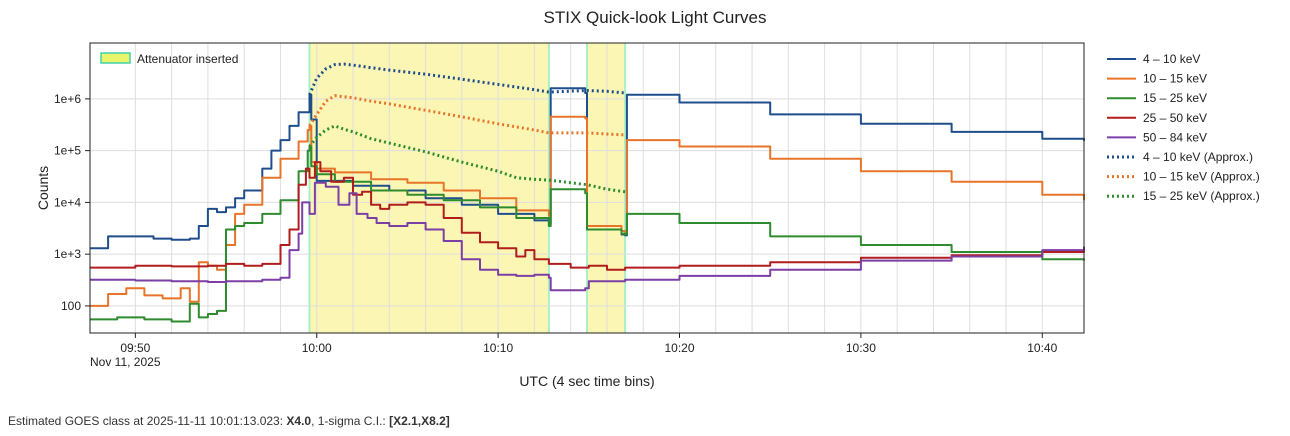 This screenshot has height=436, width=1290. Describe the element at coordinates (135, 348) in the screenshot. I see `x-tick-label: 09:50` at that location.